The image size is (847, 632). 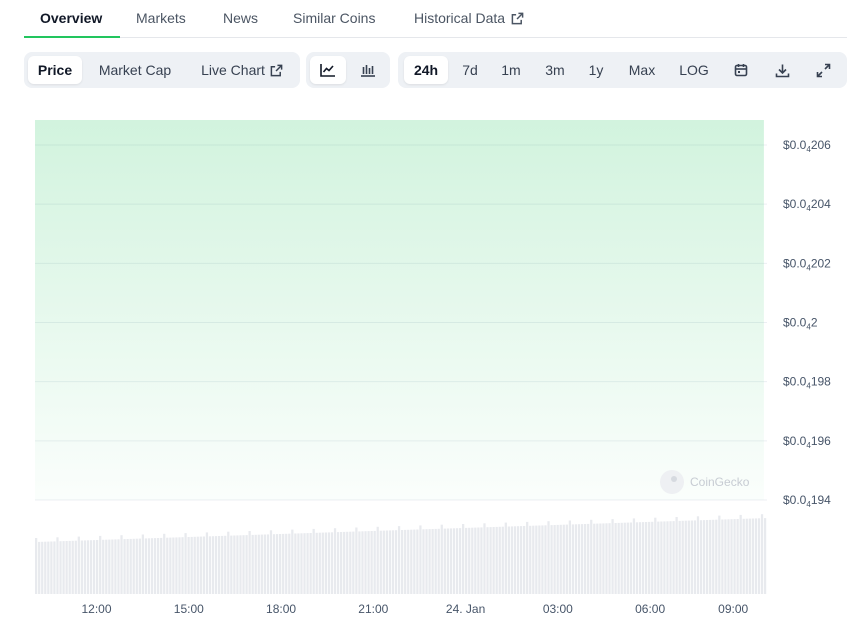 I want to click on price-button: Price, so click(x=55, y=70).